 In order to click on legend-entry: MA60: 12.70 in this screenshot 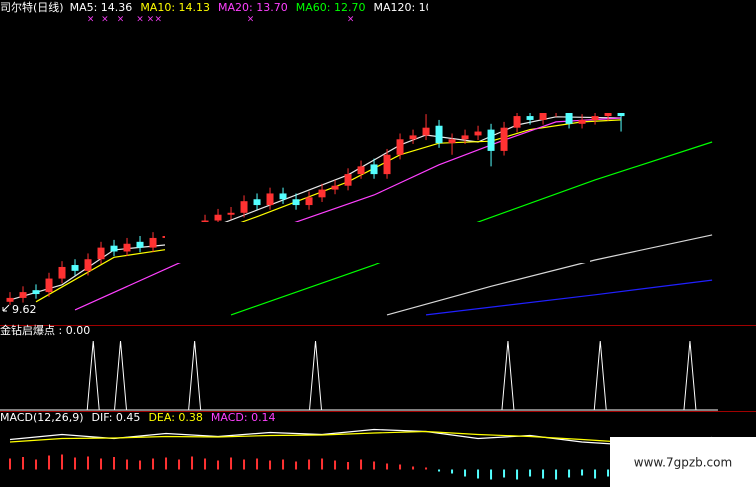, I will do `click(331, 7)`.